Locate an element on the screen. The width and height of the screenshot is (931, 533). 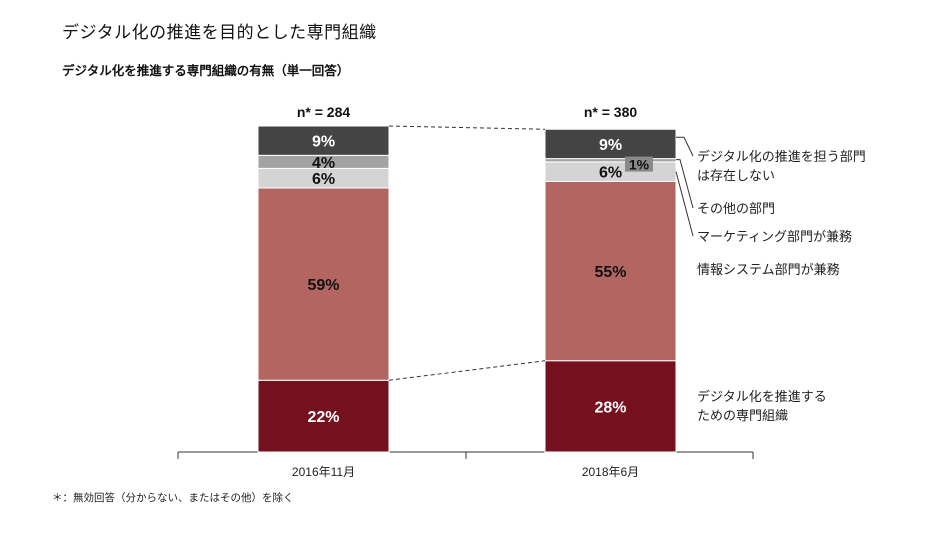
segment-label-1-2: 6% is located at coordinates (610, 173).